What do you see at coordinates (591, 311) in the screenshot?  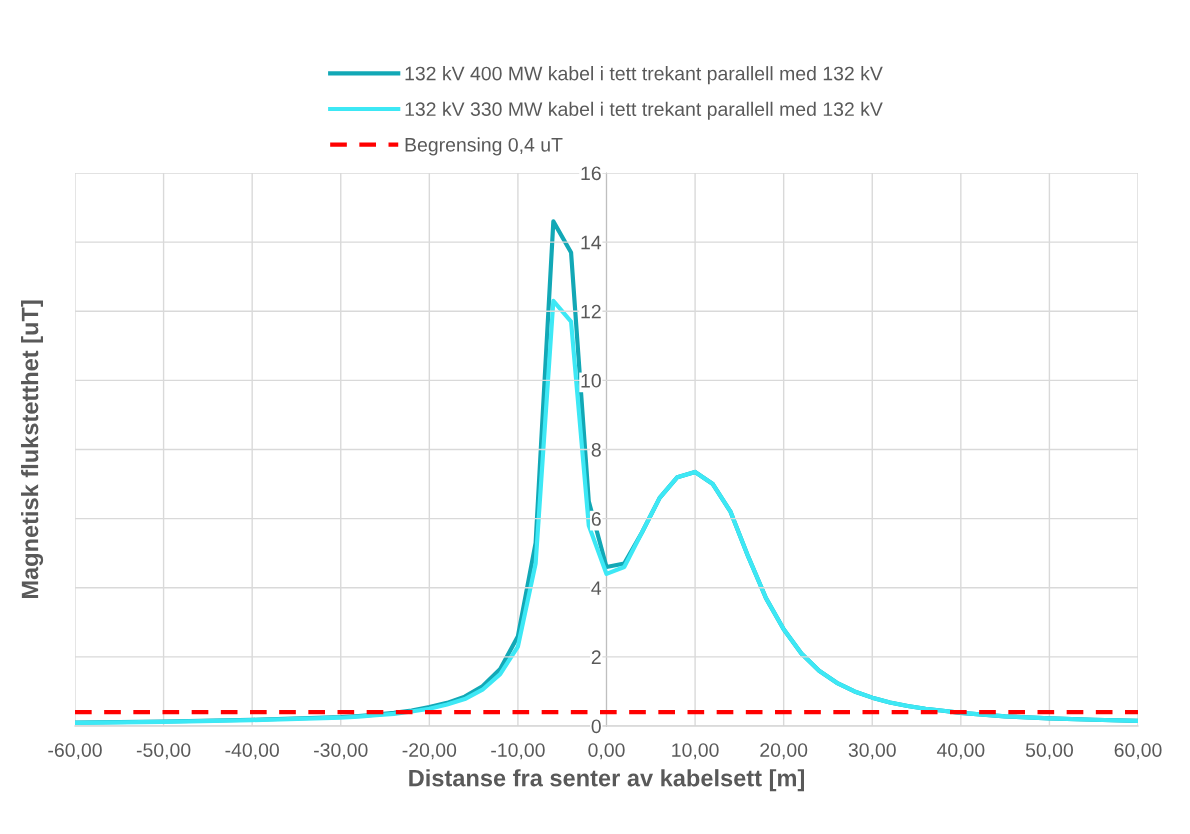 I see `y-tick-label: 12` at bounding box center [591, 311].